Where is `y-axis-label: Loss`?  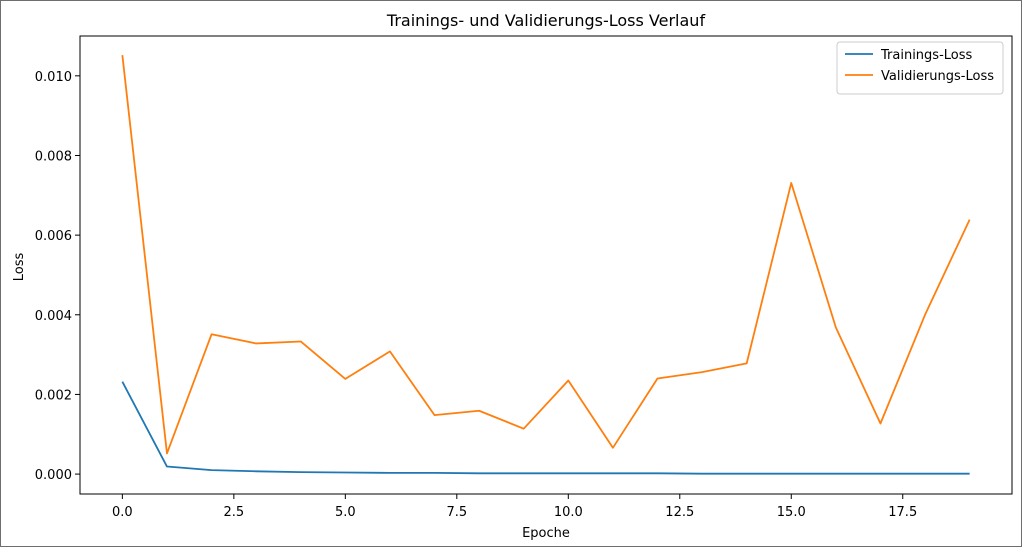 y-axis-label: Loss is located at coordinates (19, 267).